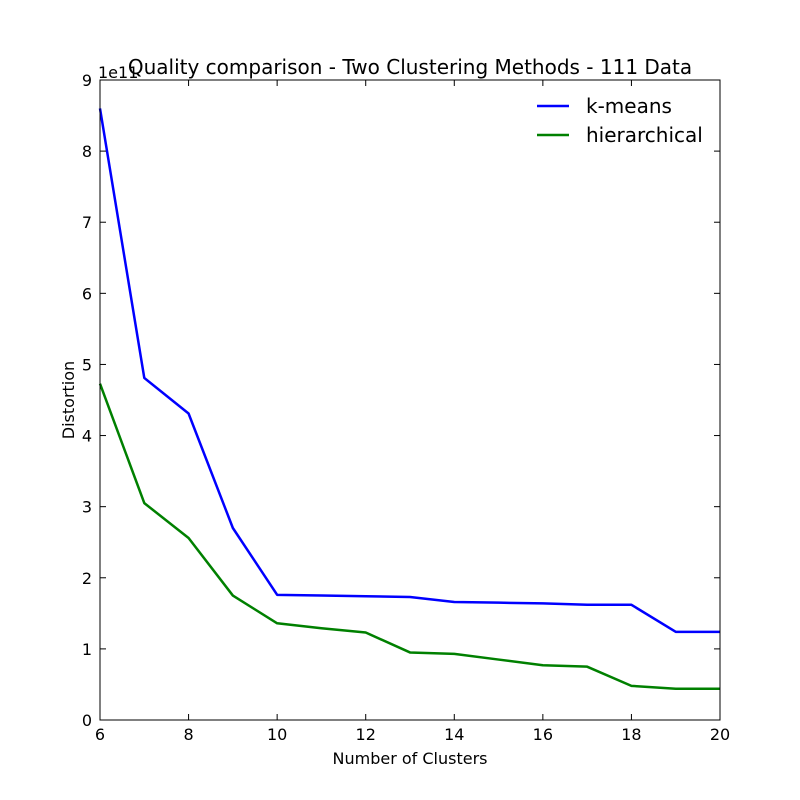  I want to click on x-tick-label: 14, so click(454, 734).